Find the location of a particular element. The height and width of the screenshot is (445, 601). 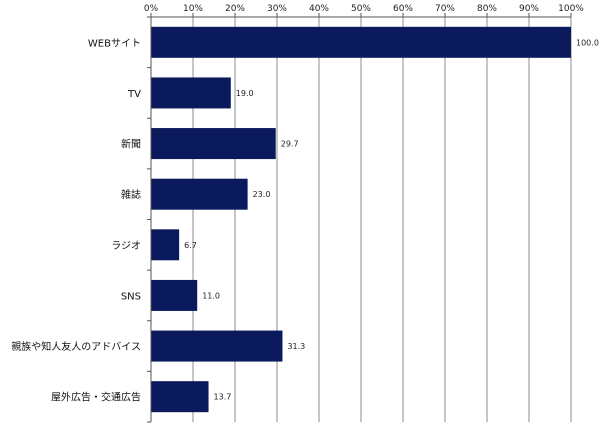

x-tick-label: 80% is located at coordinates (487, 9).